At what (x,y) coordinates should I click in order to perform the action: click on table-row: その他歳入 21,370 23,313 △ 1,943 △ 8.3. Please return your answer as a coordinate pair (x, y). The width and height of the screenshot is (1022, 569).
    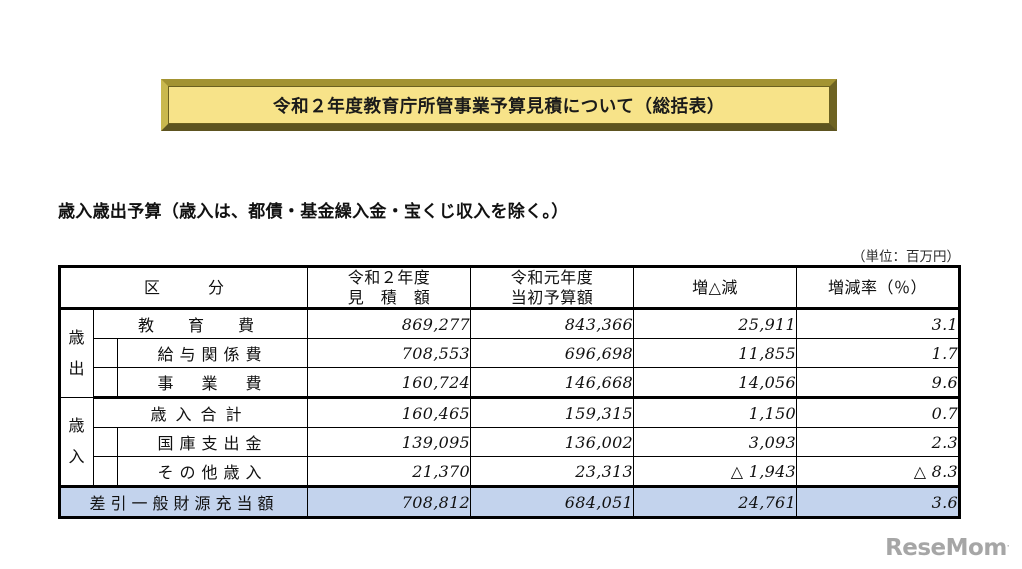
    Looking at the image, I should click on (511, 472).